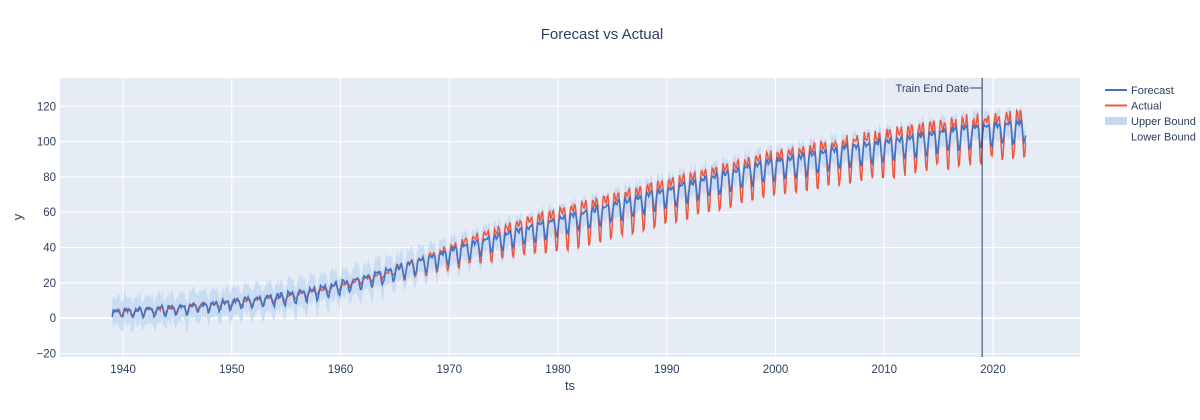  Describe the element at coordinates (46, 107) in the screenshot. I see `y-tick-label: 120` at that location.